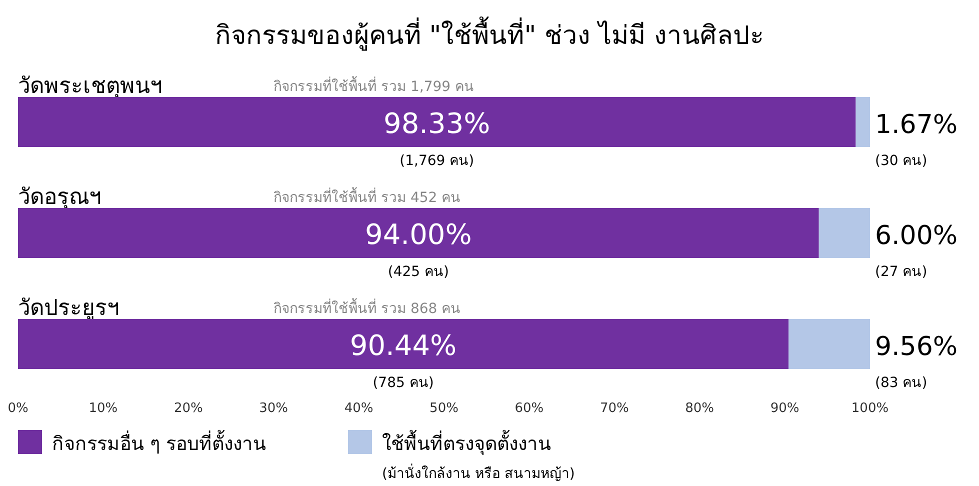 This screenshot has width=979, height=486. I want to click on y-tick-label: วัดประยูรฯ, so click(68, 308).